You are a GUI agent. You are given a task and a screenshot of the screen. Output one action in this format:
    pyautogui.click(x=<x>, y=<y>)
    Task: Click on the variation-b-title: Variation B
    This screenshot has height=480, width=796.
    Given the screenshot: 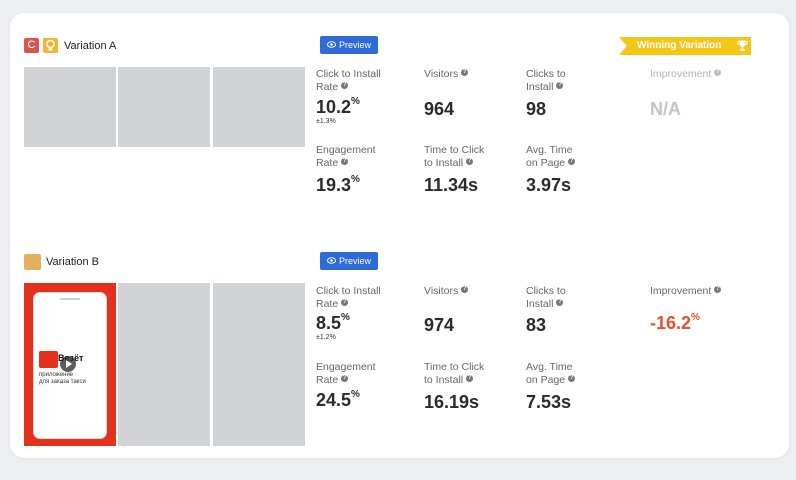 What is the action you would take?
    pyautogui.click(x=72, y=262)
    